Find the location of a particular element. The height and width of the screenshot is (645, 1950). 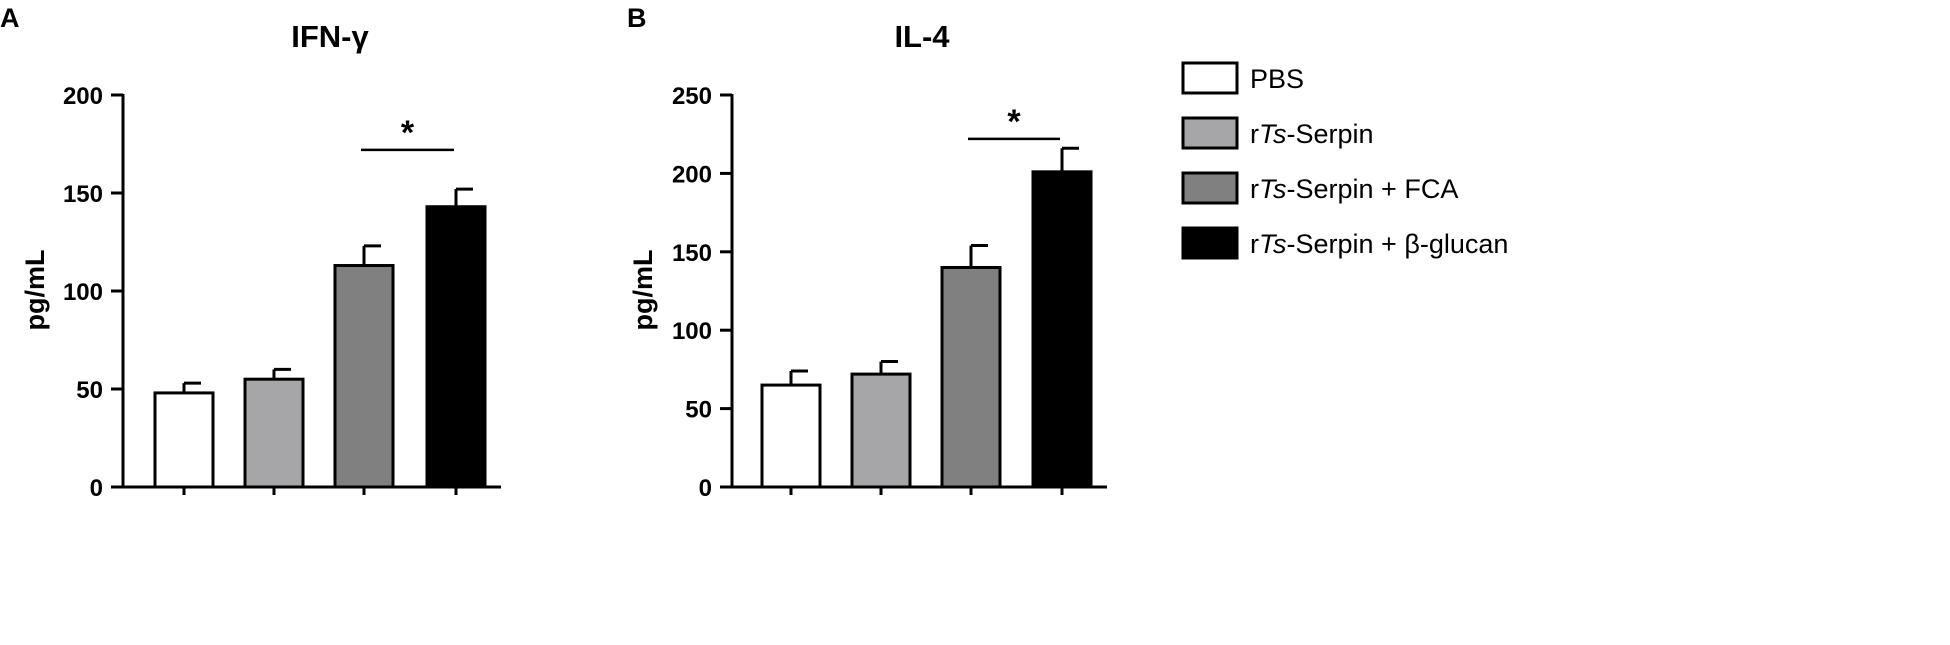

legend-label: PBS is located at coordinates (1277, 79).